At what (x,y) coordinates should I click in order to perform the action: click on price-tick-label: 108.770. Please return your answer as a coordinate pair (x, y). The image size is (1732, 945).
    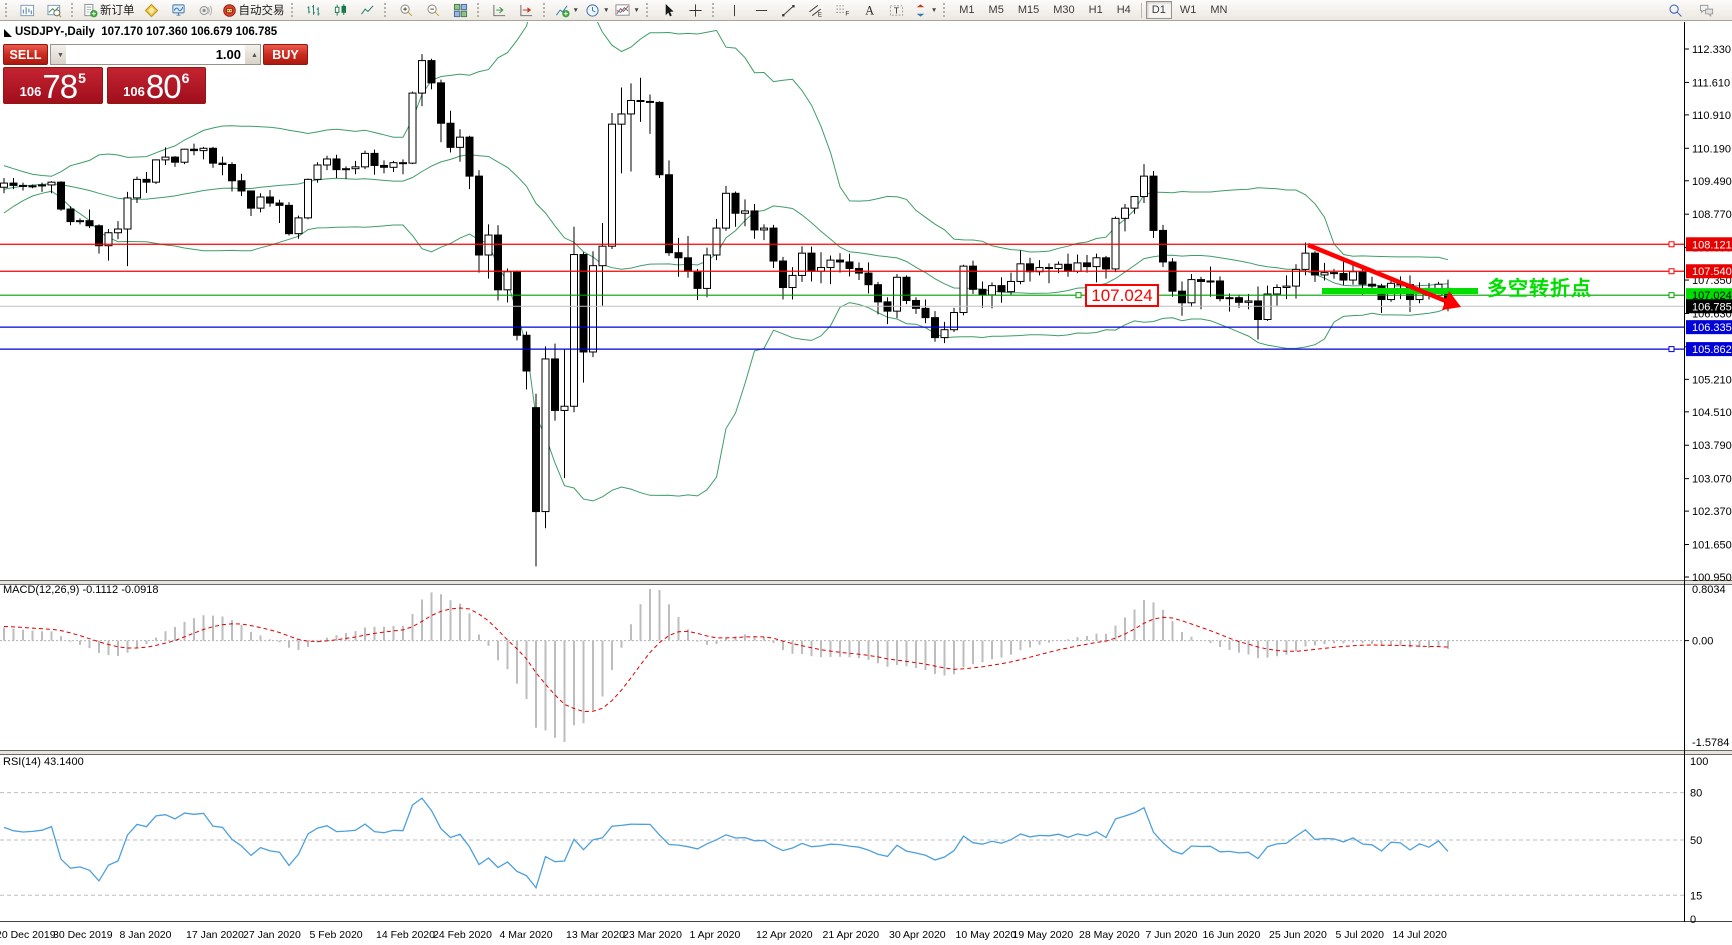
    Looking at the image, I should click on (1712, 215).